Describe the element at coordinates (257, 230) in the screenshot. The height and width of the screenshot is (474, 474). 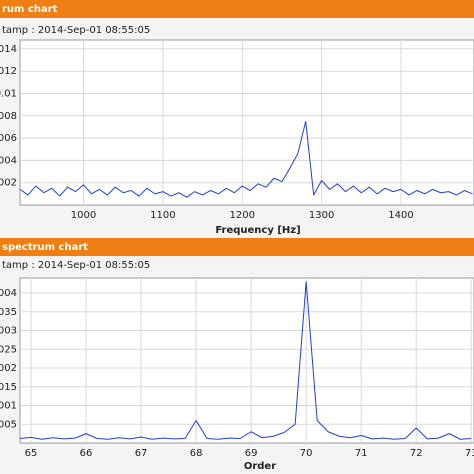
I see `x-axis-label: Frequency [Hz]` at that location.